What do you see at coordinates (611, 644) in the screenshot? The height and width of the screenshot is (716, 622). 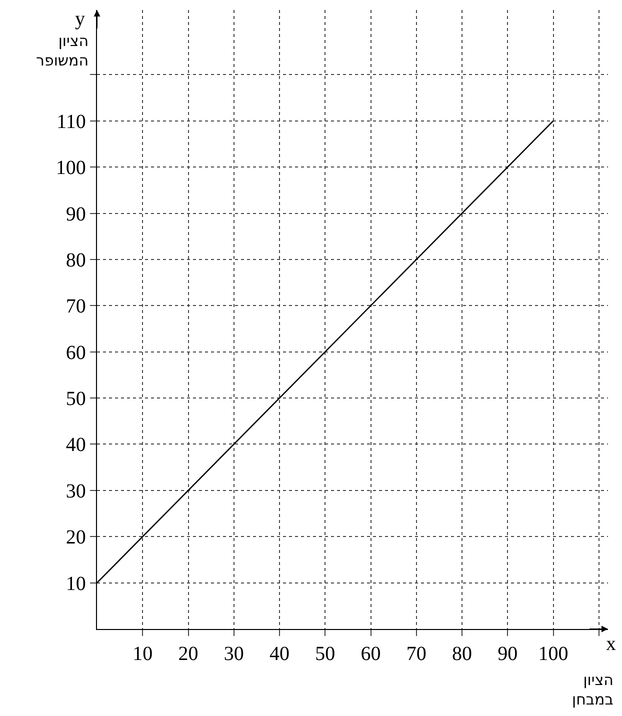 I see `x-axis-title: x` at bounding box center [611, 644].